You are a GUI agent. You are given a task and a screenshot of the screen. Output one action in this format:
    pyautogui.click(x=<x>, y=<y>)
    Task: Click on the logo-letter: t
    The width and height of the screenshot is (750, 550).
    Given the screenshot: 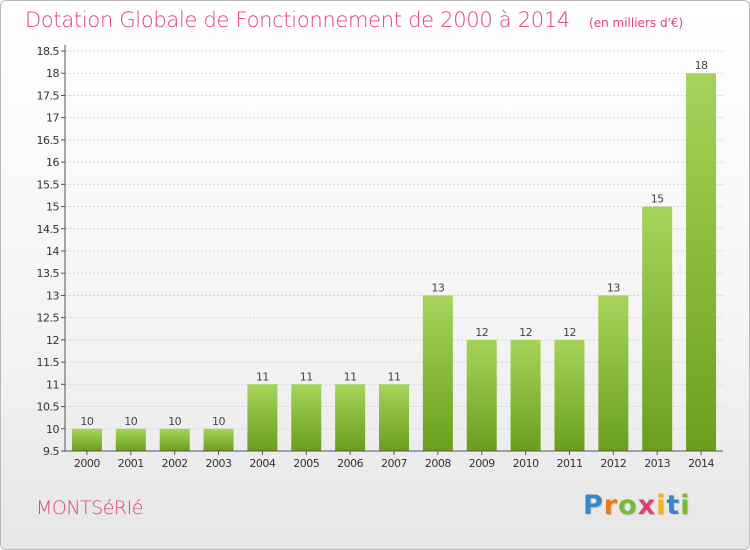 What is the action you would take?
    pyautogui.click(x=673, y=505)
    